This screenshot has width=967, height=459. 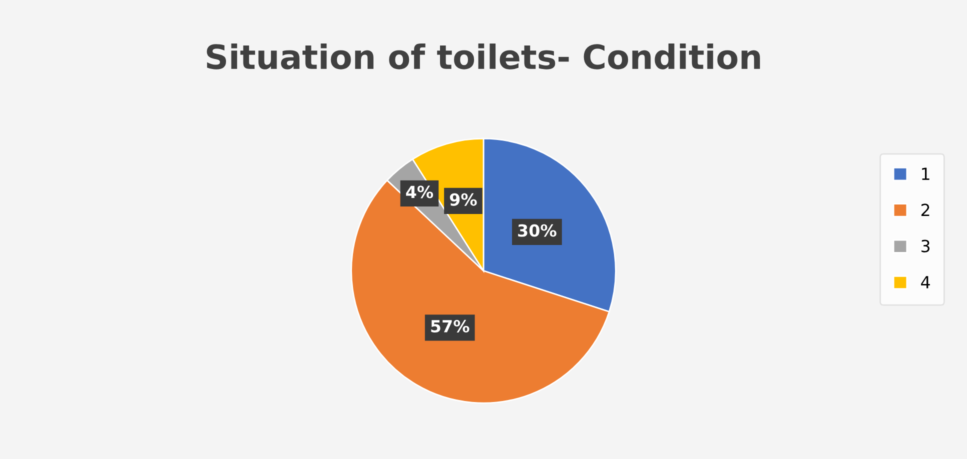 What do you see at coordinates (925, 246) in the screenshot?
I see `legend-label: 3` at bounding box center [925, 246].